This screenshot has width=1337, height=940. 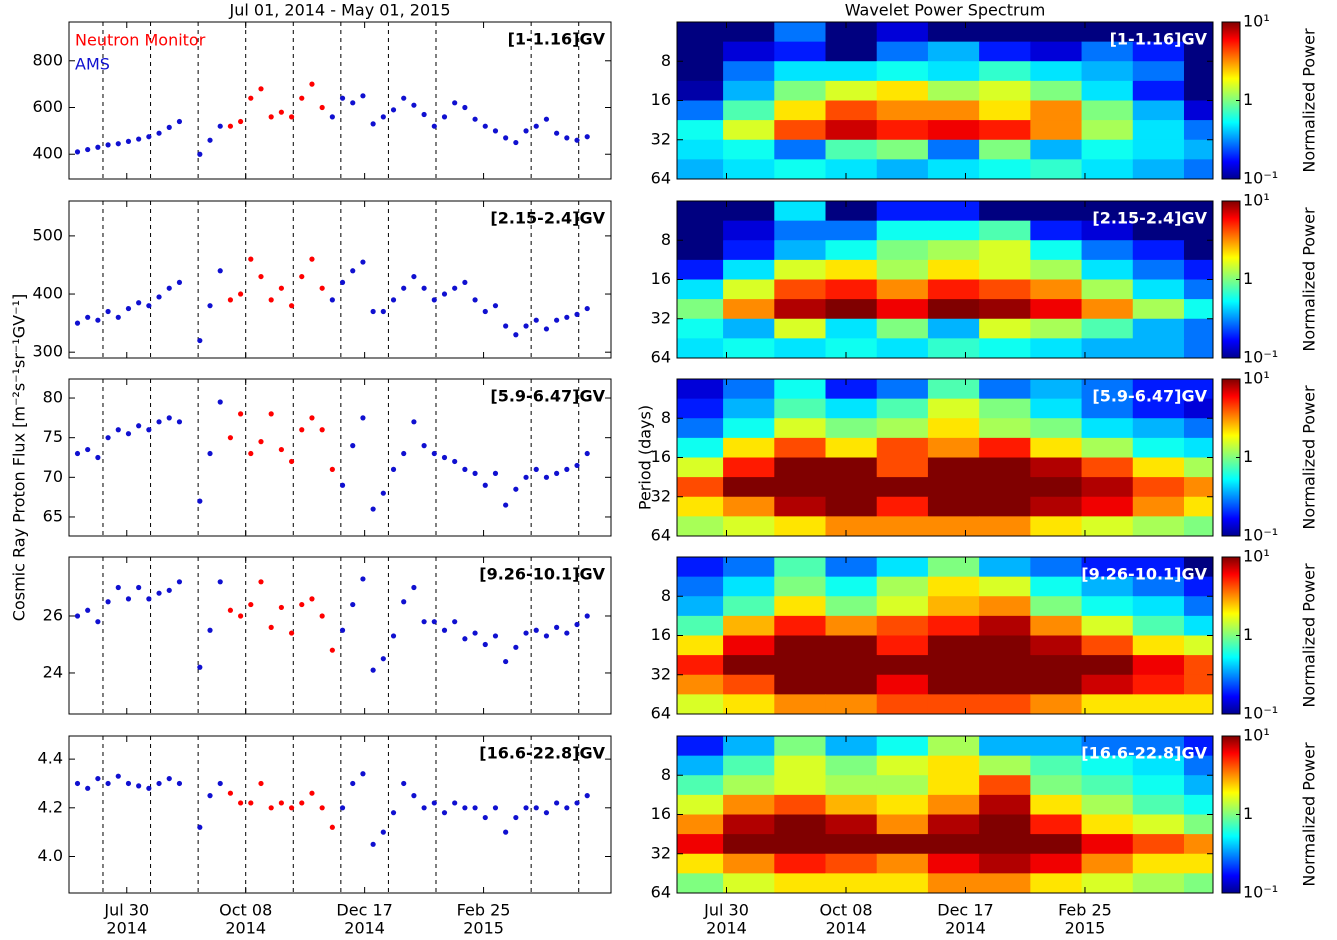 What do you see at coordinates (661, 634) in the screenshot?
I see `y-tick-label: 16` at bounding box center [661, 634].